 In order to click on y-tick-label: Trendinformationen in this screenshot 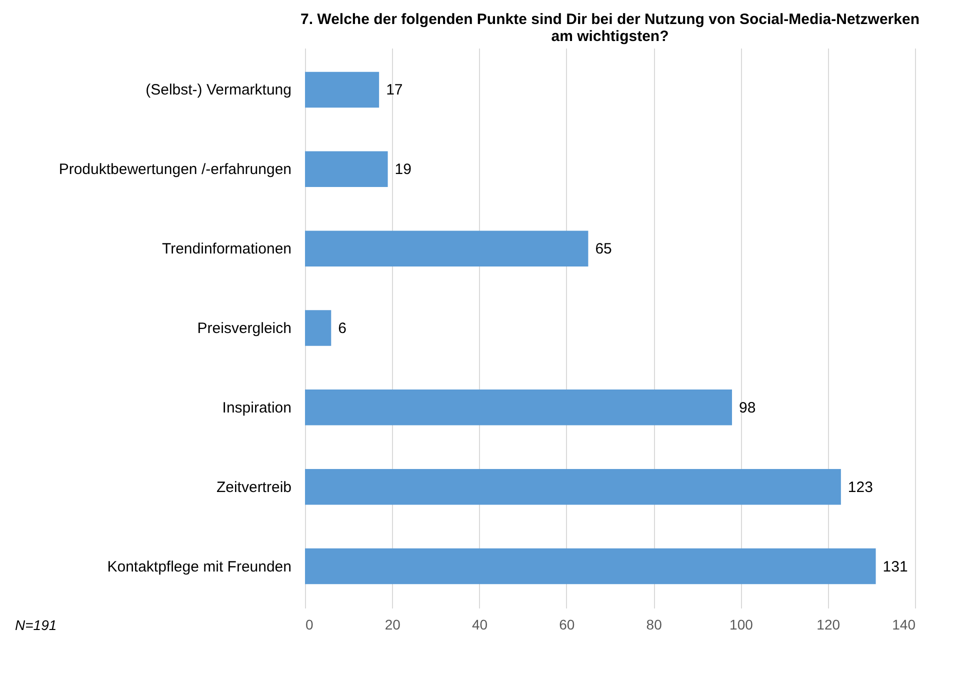, I will do `click(227, 249)`.